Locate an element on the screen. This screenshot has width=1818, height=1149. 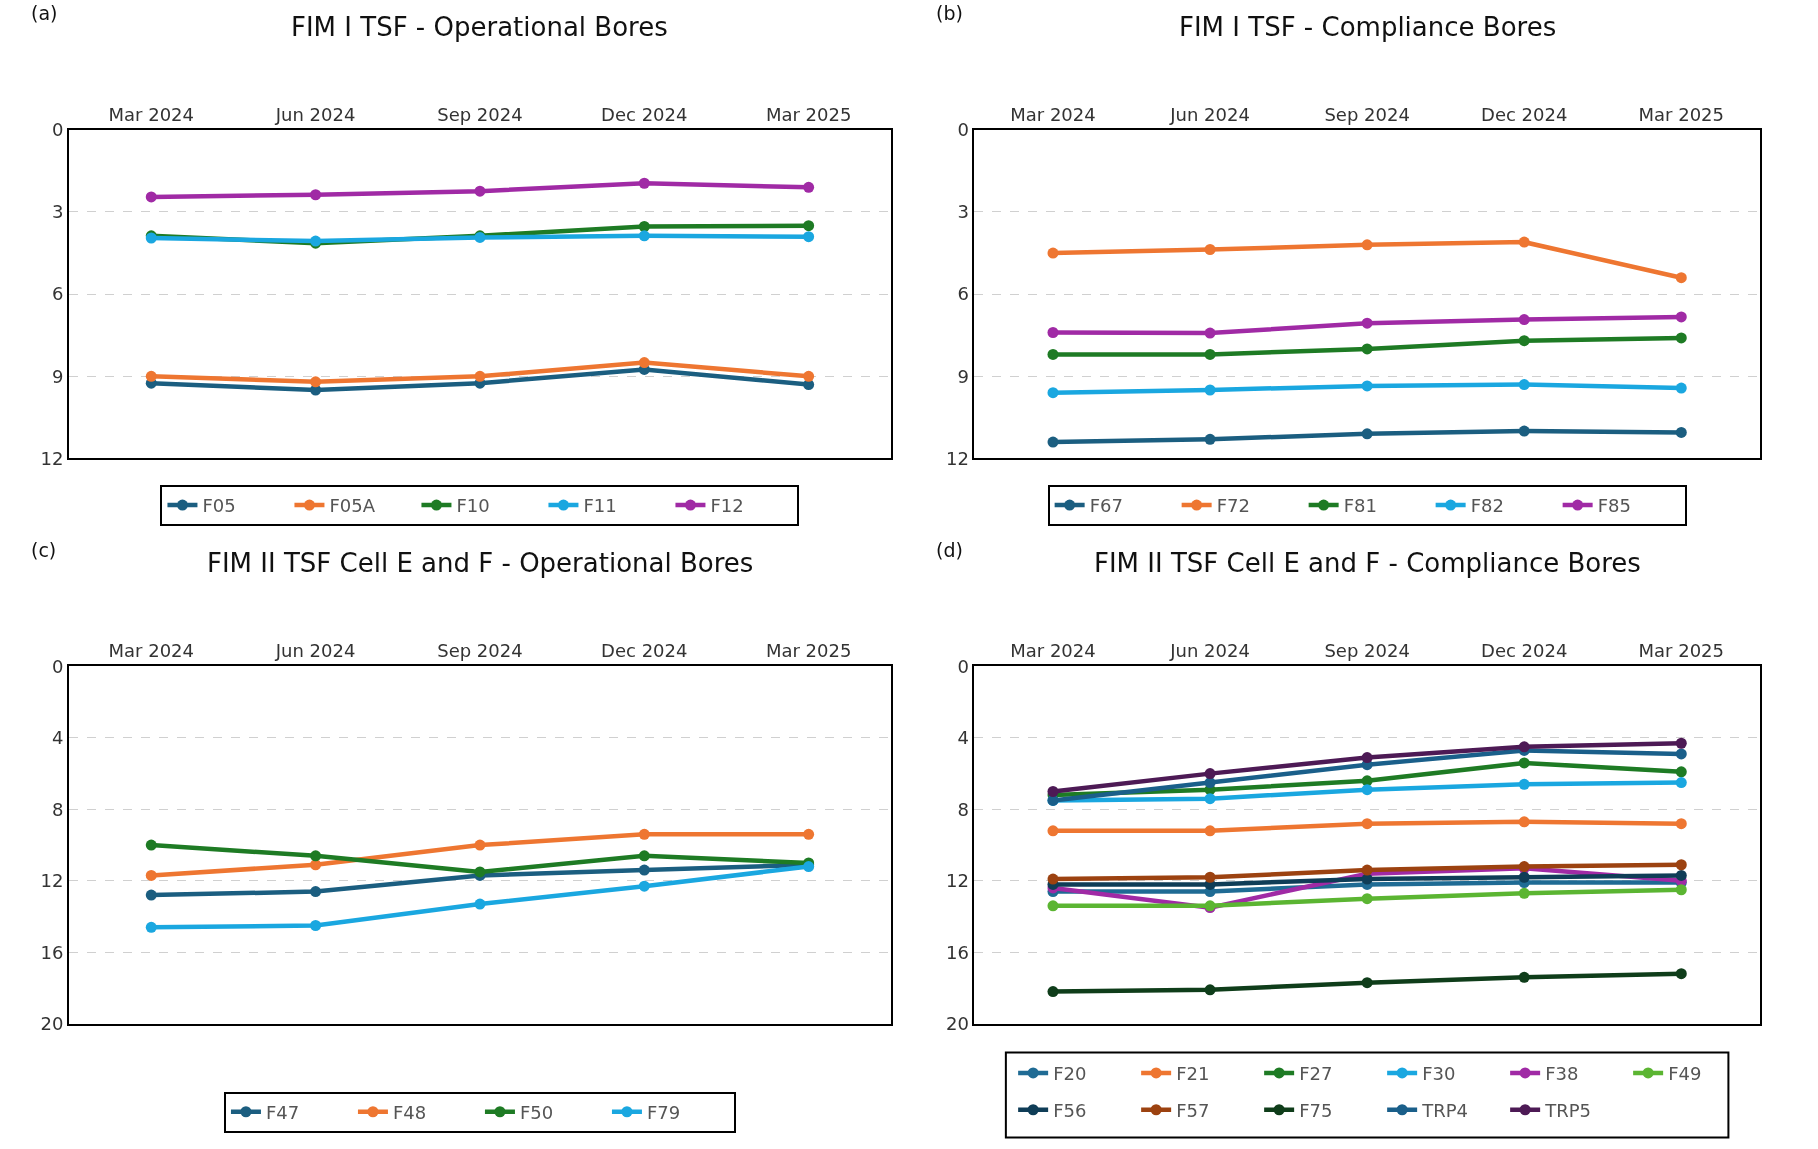
legend-label: F30 is located at coordinates (1439, 1073).